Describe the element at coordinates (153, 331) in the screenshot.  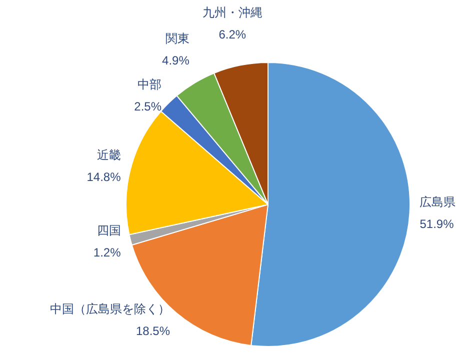
I see `data-label: 18.5%` at that location.